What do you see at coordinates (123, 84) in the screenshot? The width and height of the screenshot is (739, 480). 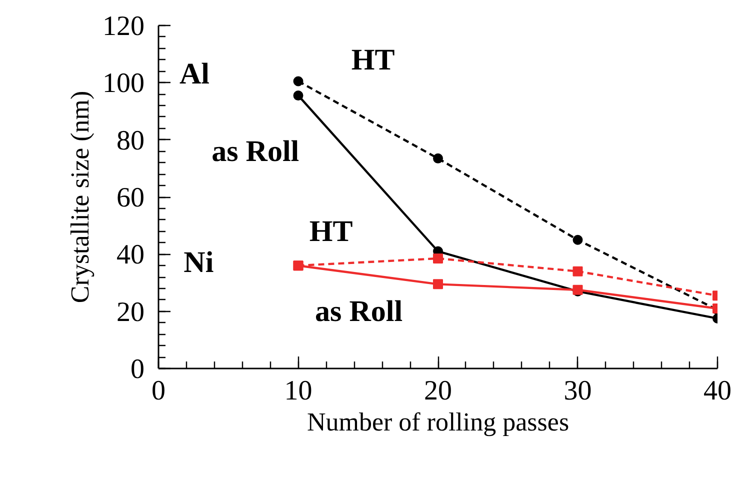 I see `y-tick-label: 100` at bounding box center [123, 84].